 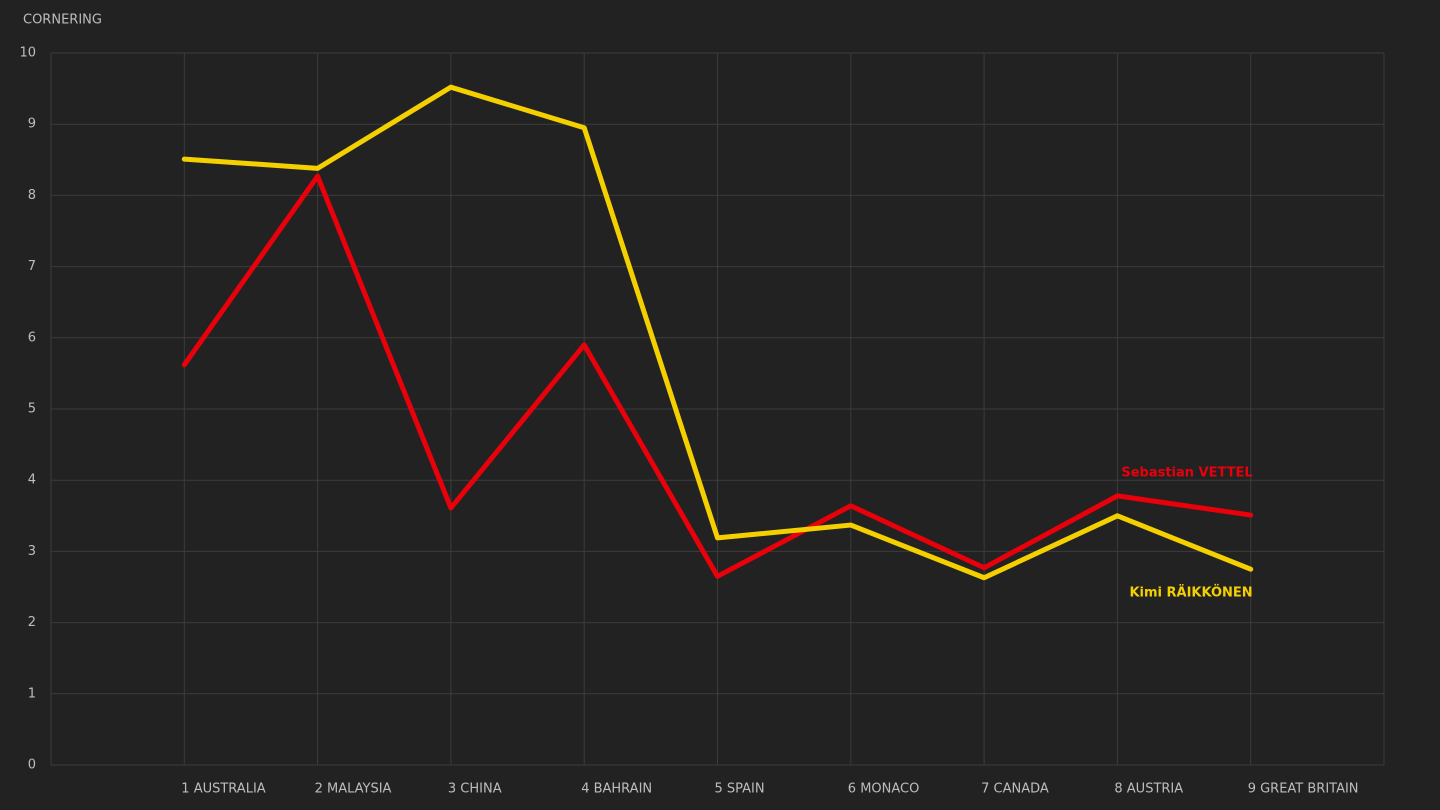 What do you see at coordinates (32, 765) in the screenshot?
I see `y-tick-label: 0` at bounding box center [32, 765].